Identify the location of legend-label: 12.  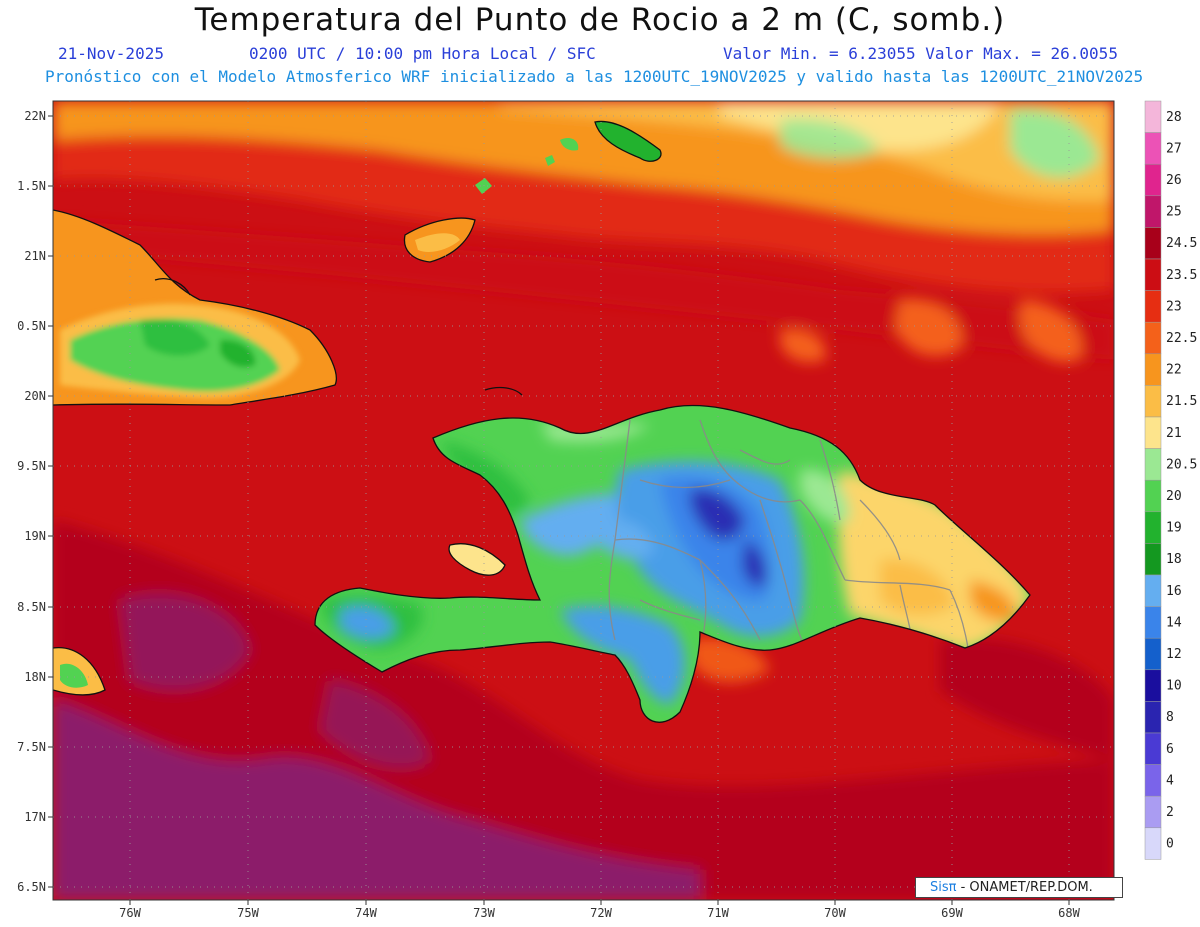
(1174, 654).